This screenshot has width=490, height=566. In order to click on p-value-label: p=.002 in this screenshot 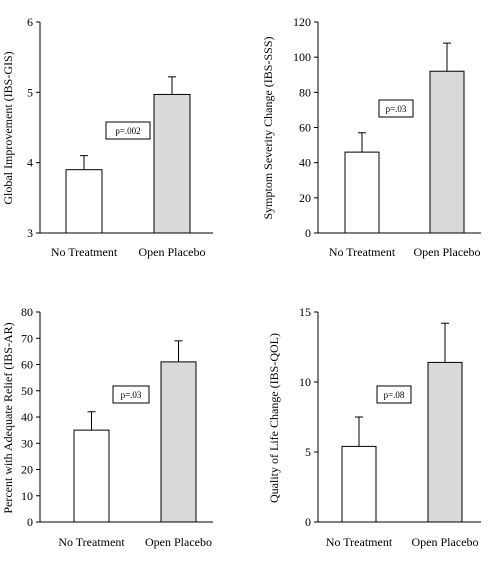, I will do `click(127, 131)`.